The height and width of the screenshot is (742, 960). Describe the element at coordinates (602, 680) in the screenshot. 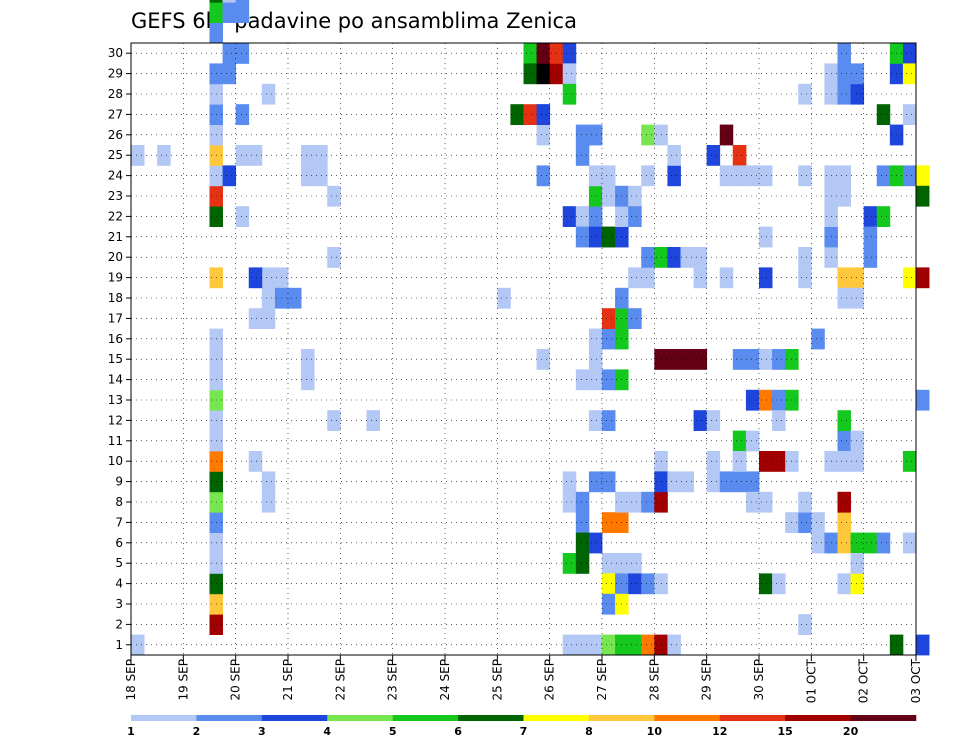

I see `x-tick-label: 27 SEP` at that location.